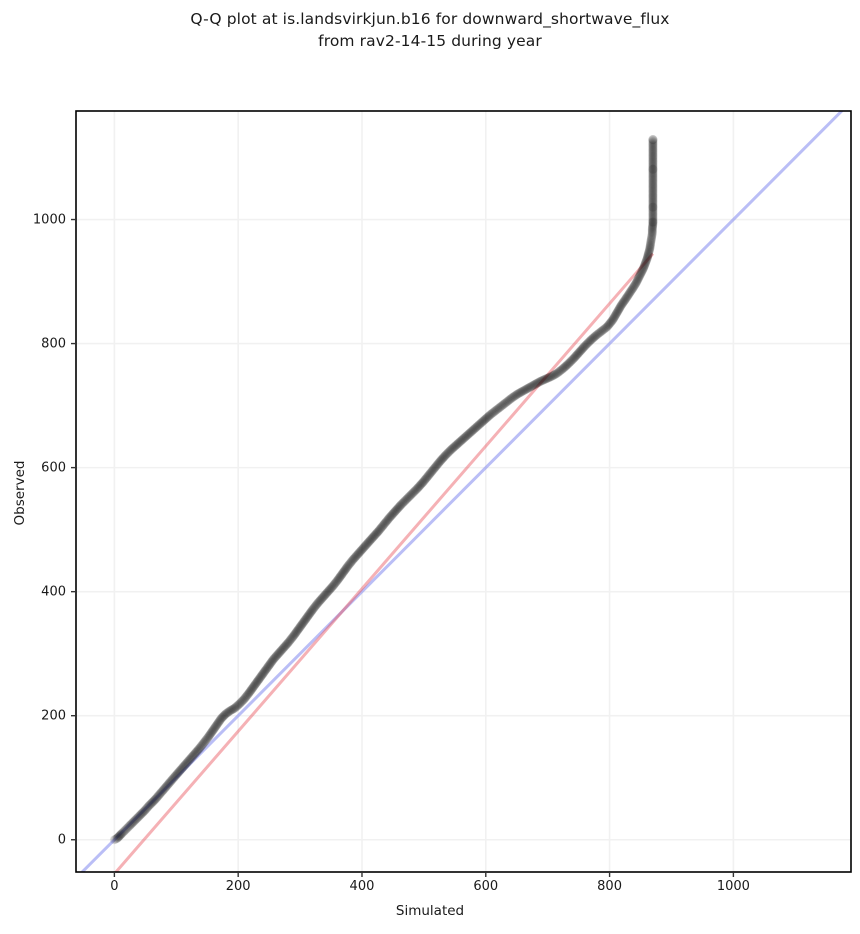  I want to click on x-tick-label: 1000, so click(733, 886).